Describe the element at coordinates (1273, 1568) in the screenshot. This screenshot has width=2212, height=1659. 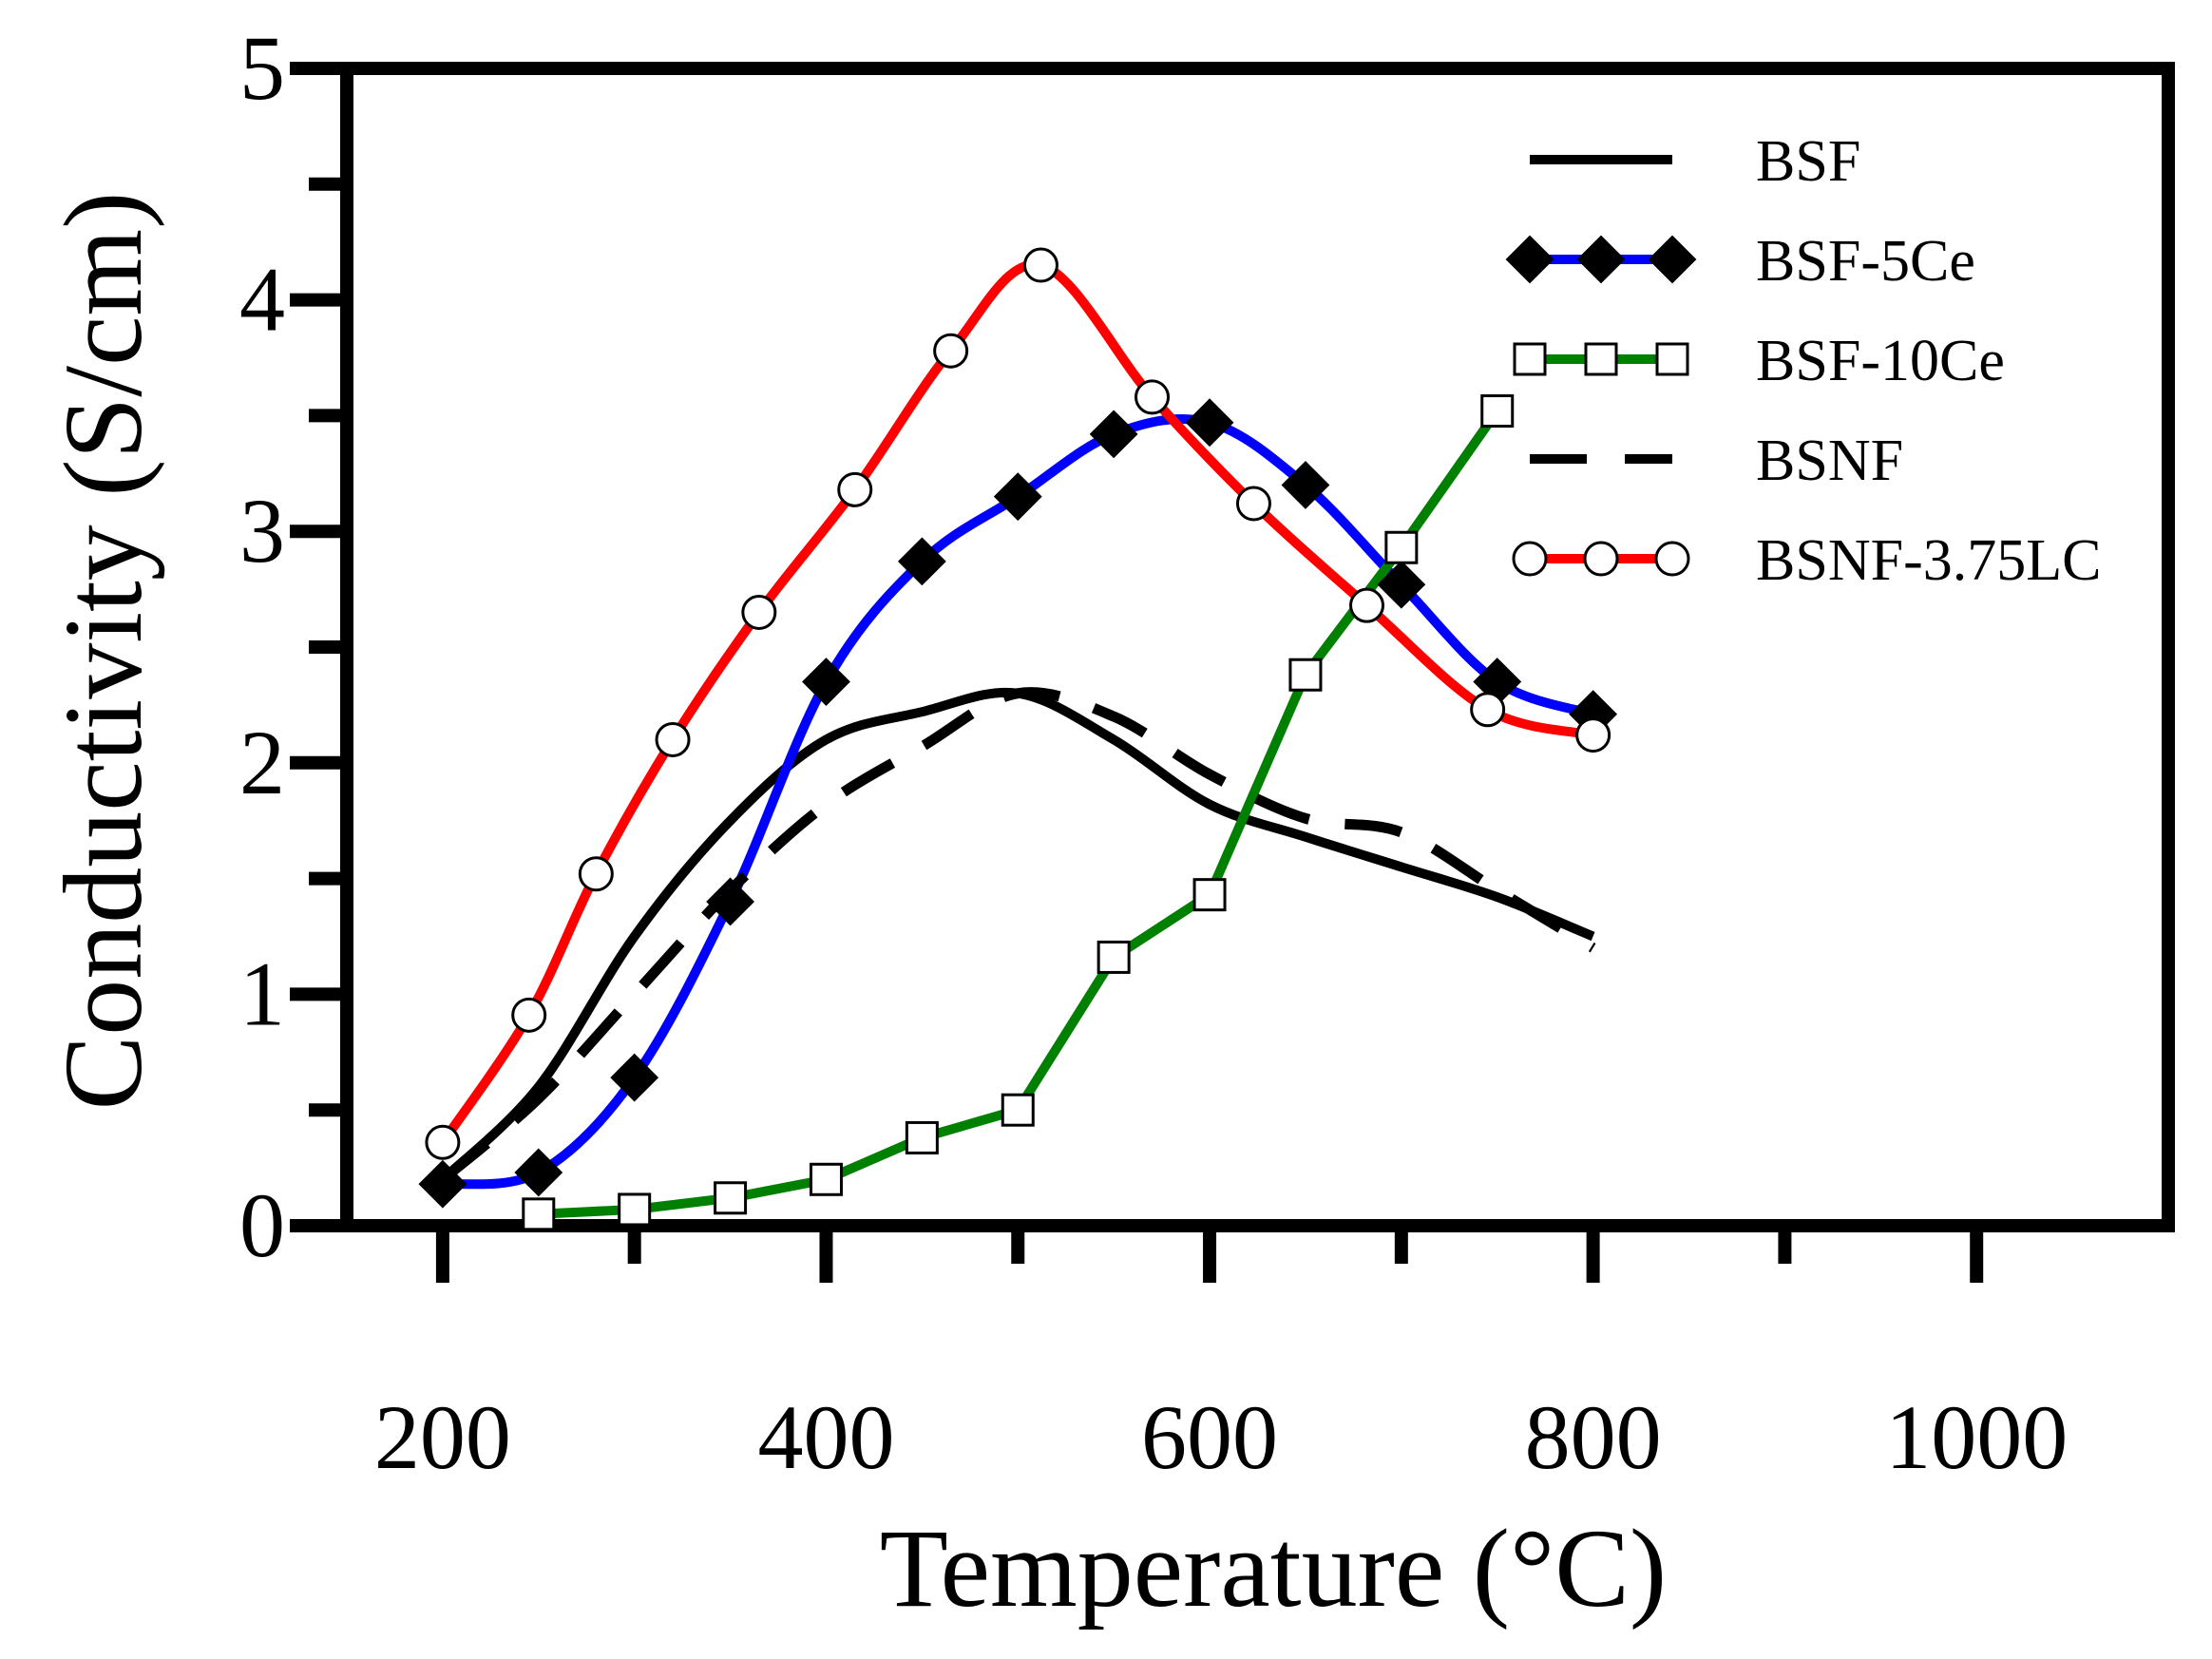
I see `x-axis-title: Temperature (°C)` at that location.